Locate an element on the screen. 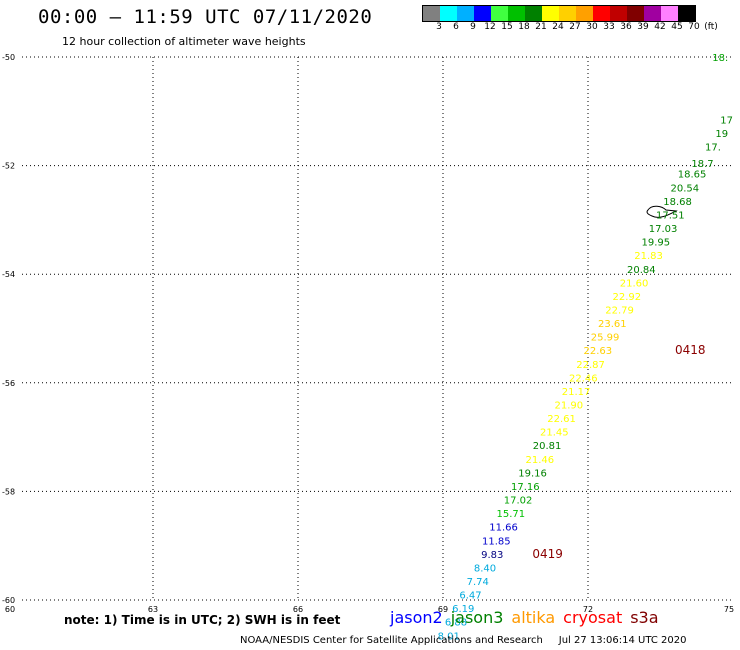 The height and width of the screenshot is (650, 740). wave-height-value: 22.92 is located at coordinates (627, 297).